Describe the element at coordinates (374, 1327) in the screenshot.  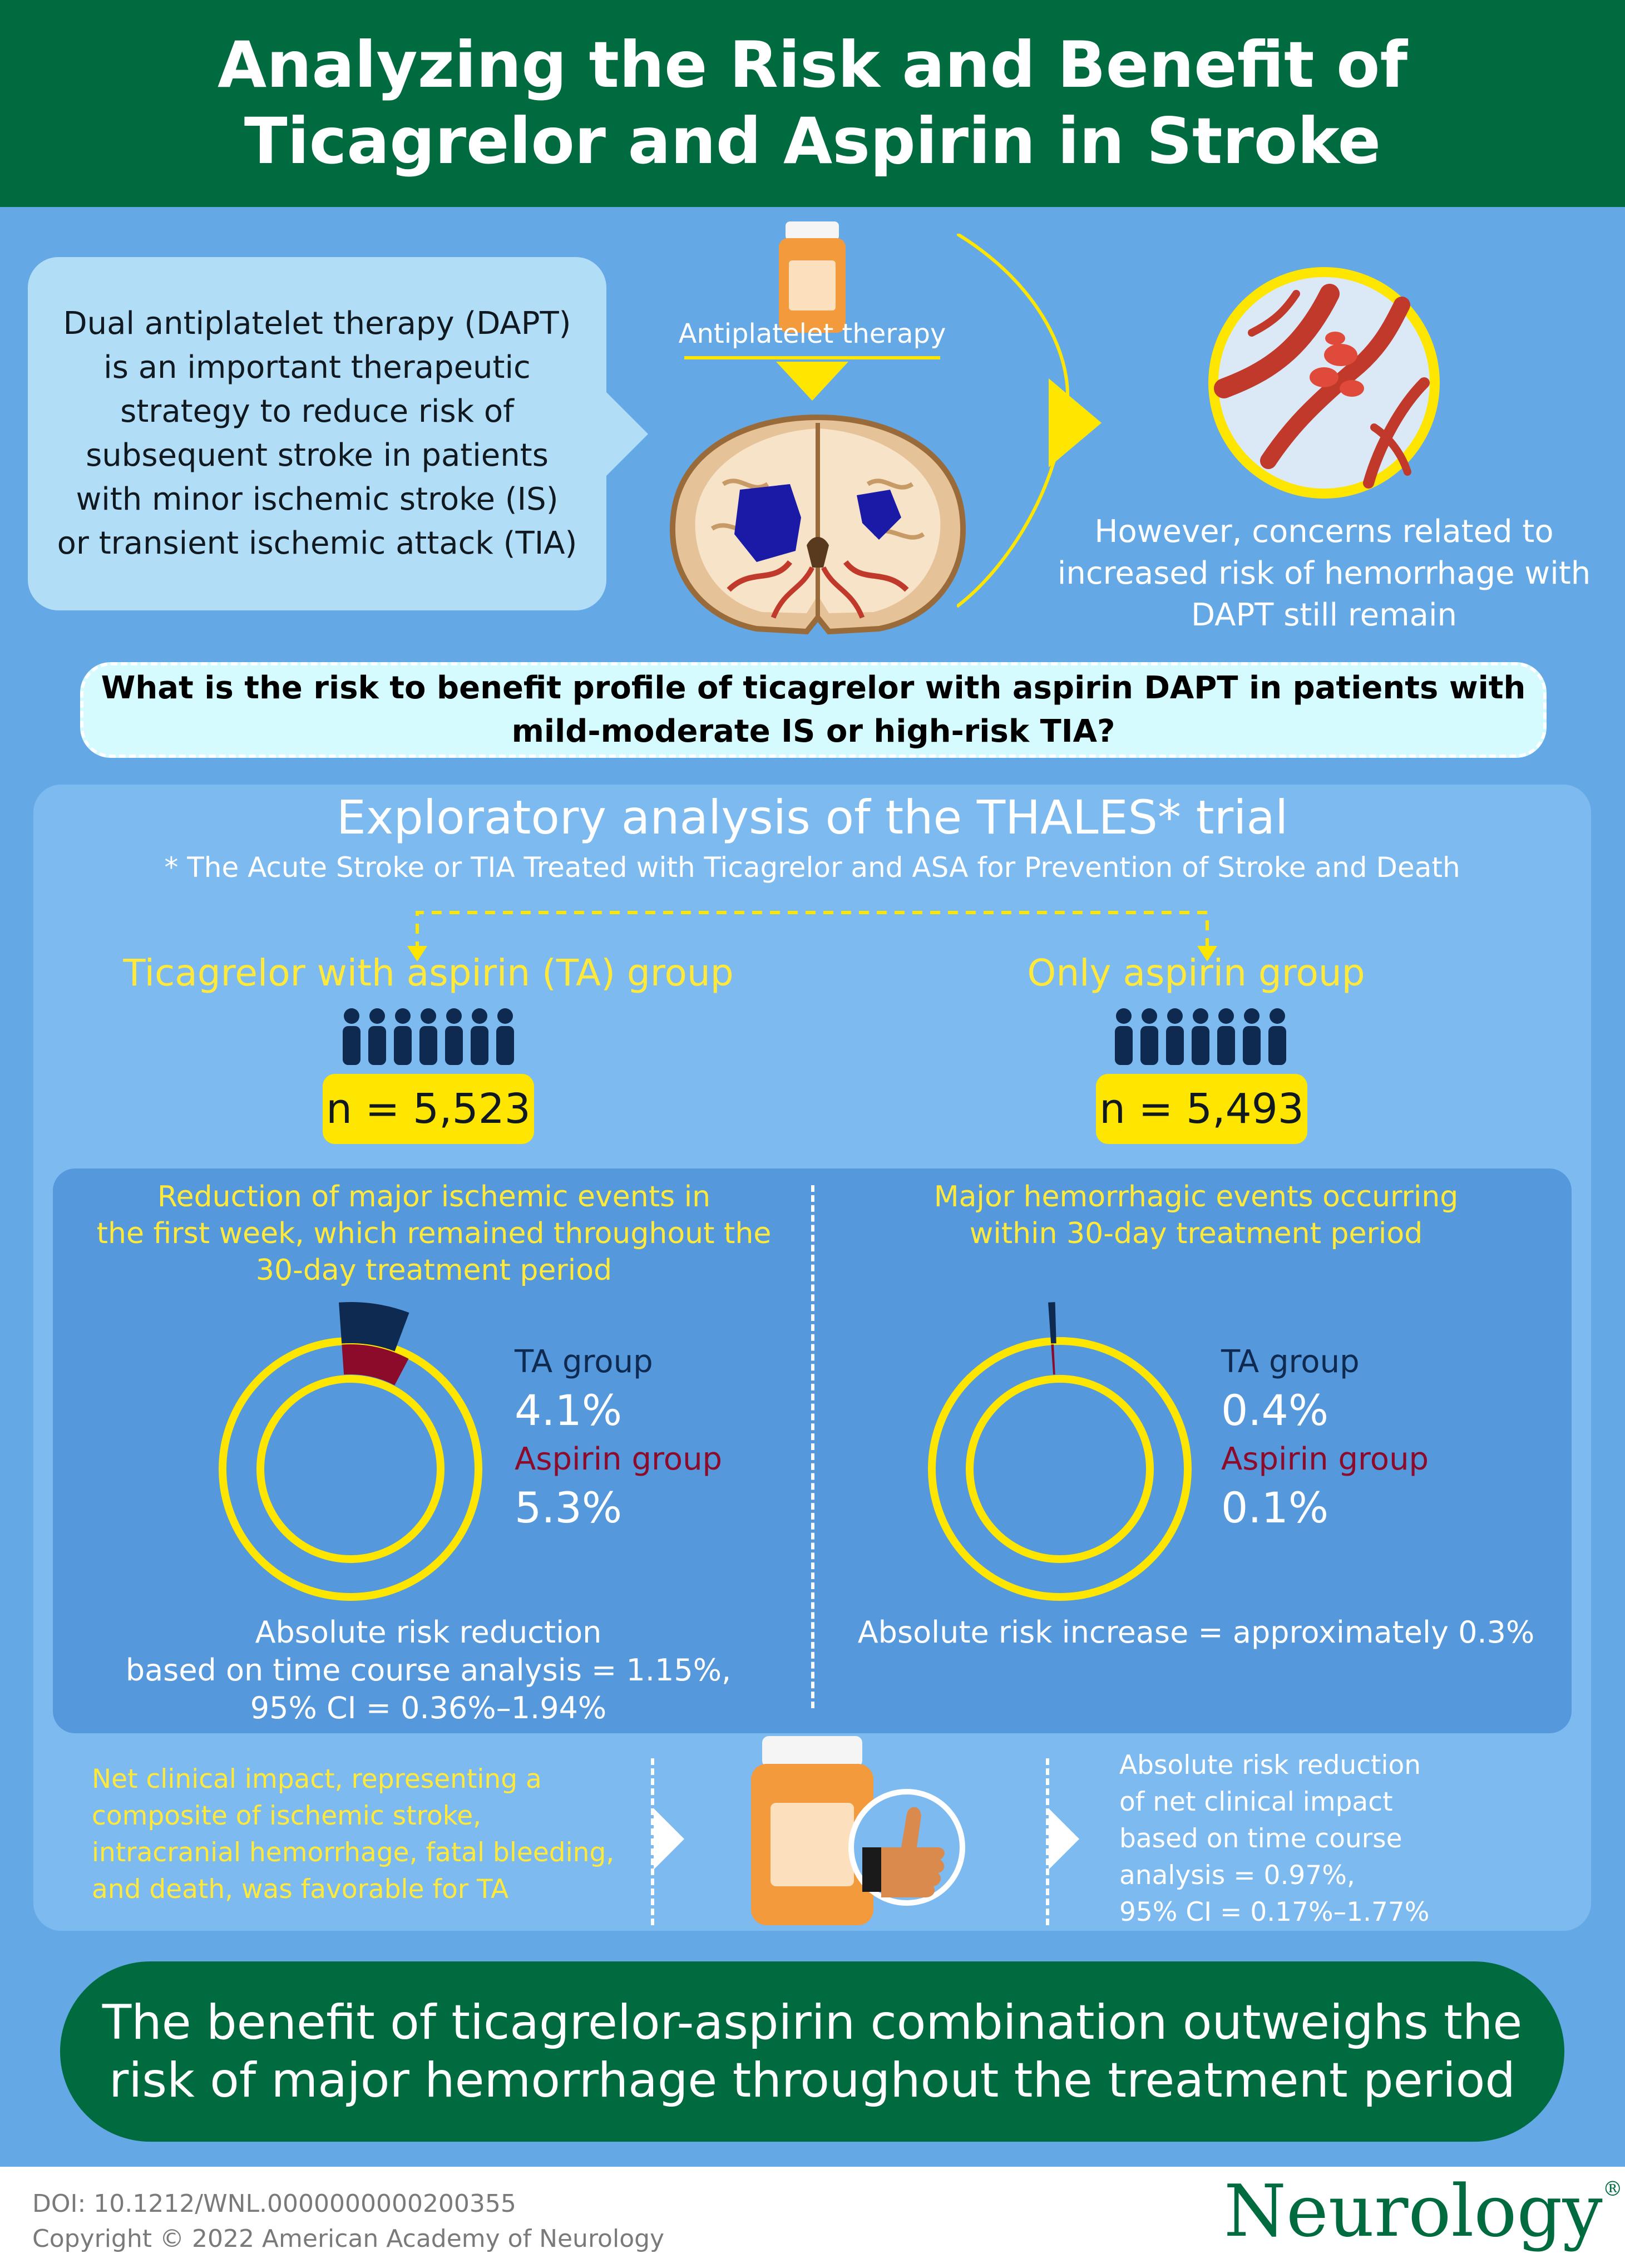
I see `ischemic-ta-arc` at that location.